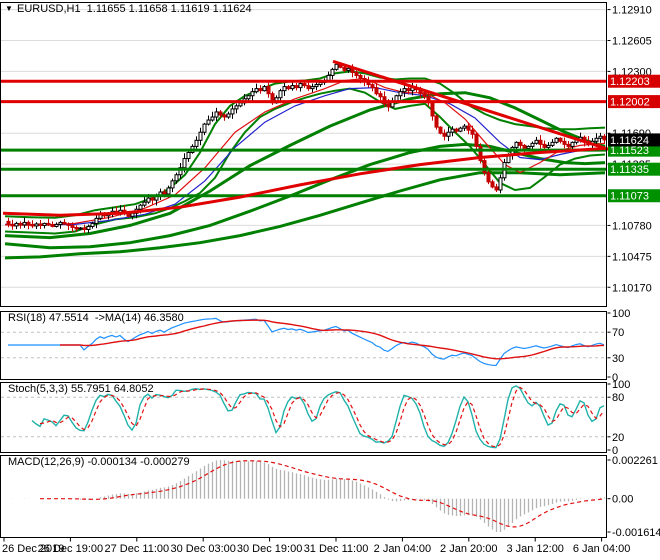 This screenshot has width=660, height=560. I want to click on price-badge-1.11624, so click(634, 140).